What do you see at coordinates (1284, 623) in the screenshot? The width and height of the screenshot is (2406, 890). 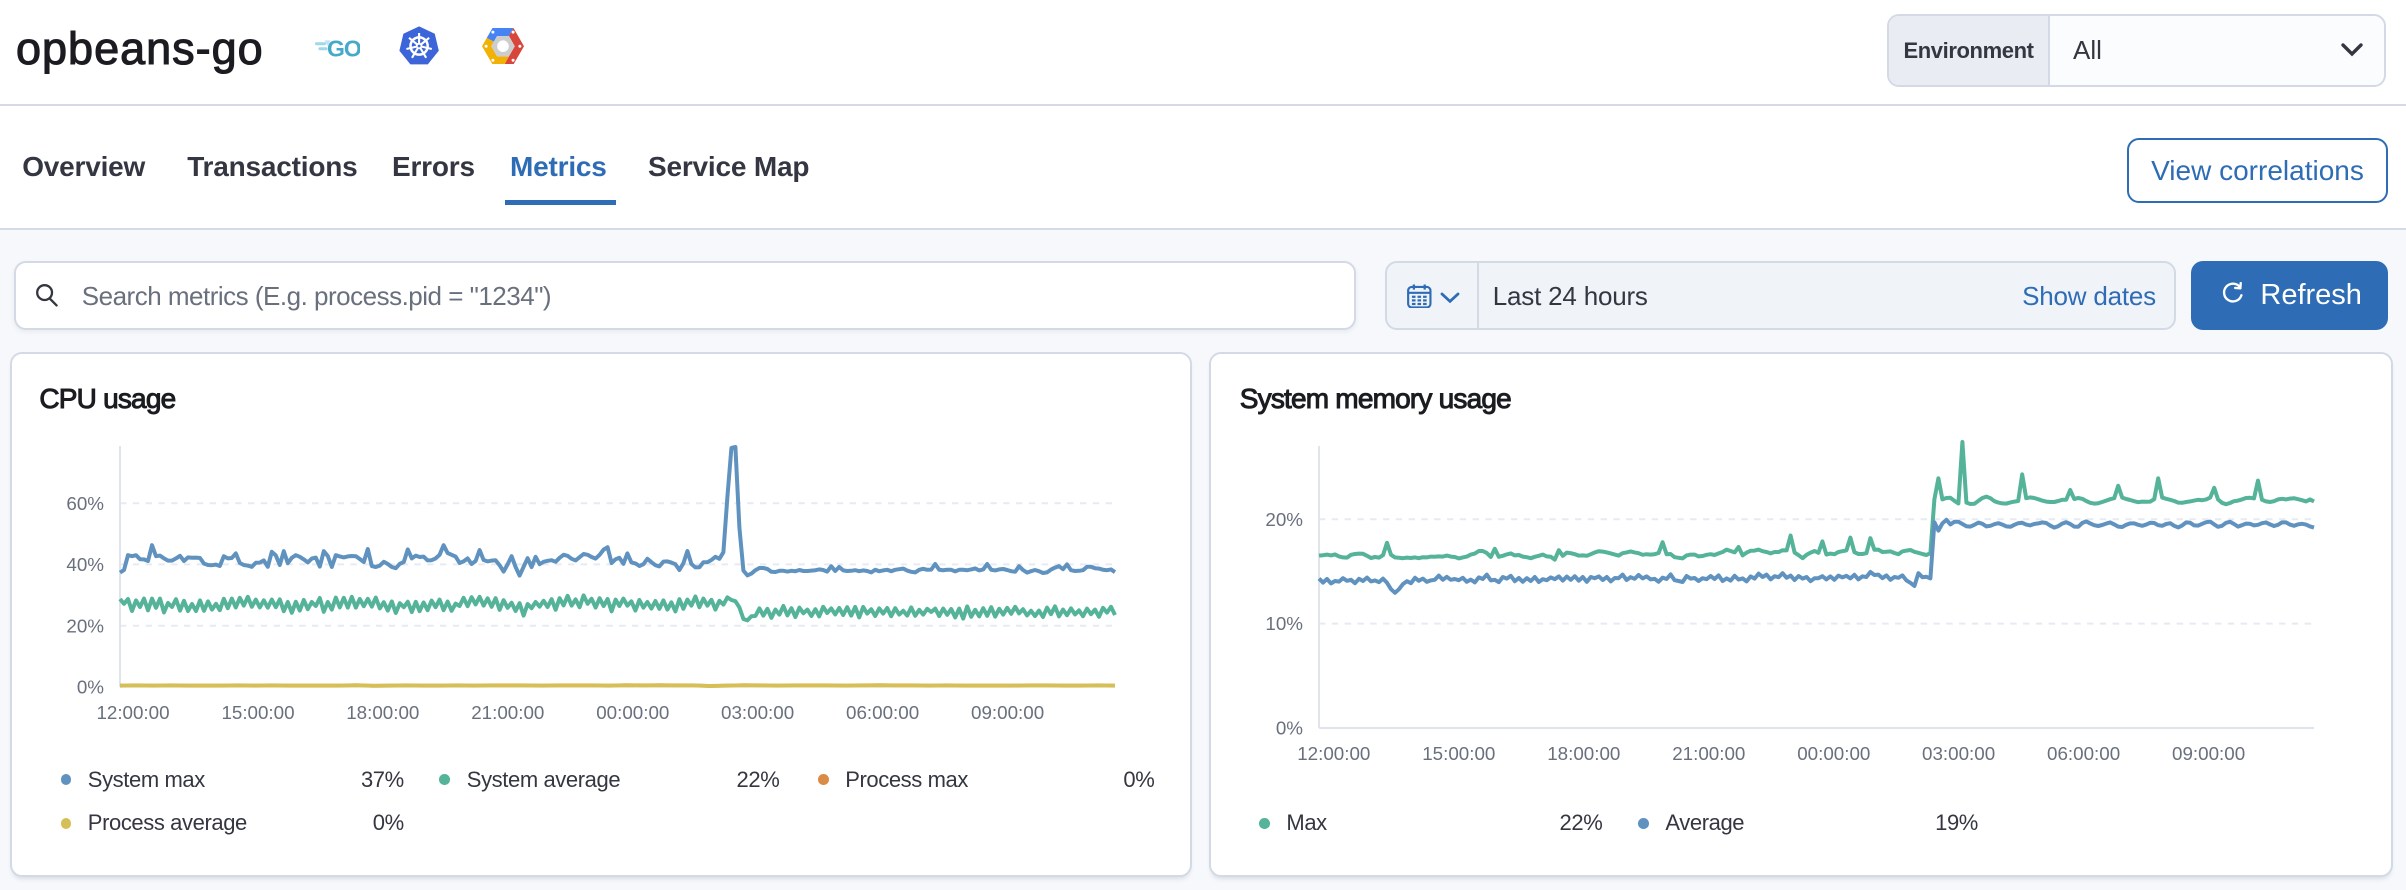 I see `svg-text: 10%` at bounding box center [1284, 623].